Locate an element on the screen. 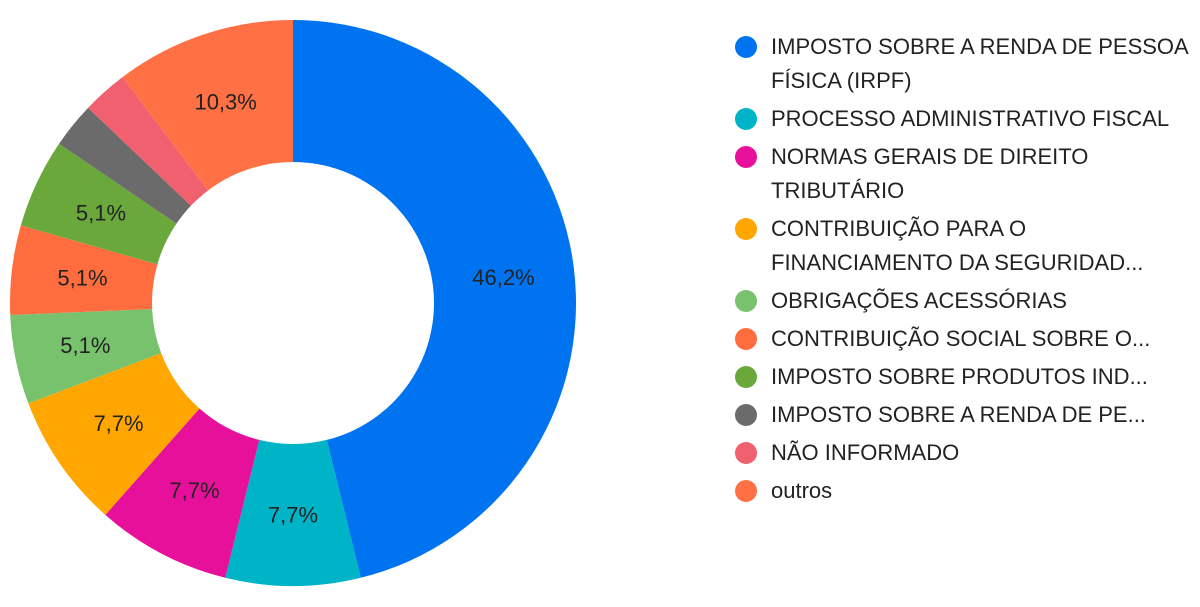  legend-item-4: OBRIGAÇÕES ACESSÓRIAS is located at coordinates (962, 301).